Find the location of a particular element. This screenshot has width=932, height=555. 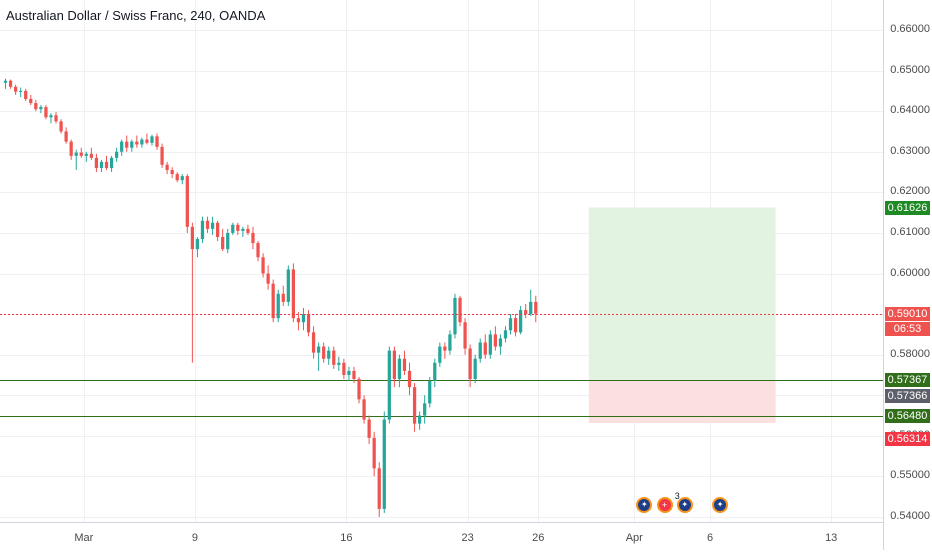

price-tick-label: 0.66000 is located at coordinates (910, 29).